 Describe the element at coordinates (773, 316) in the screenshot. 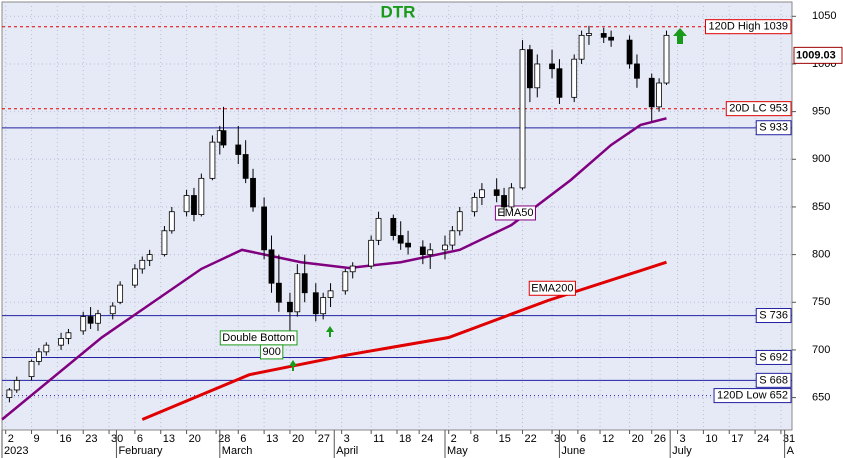

I see `level-label: S 736` at that location.